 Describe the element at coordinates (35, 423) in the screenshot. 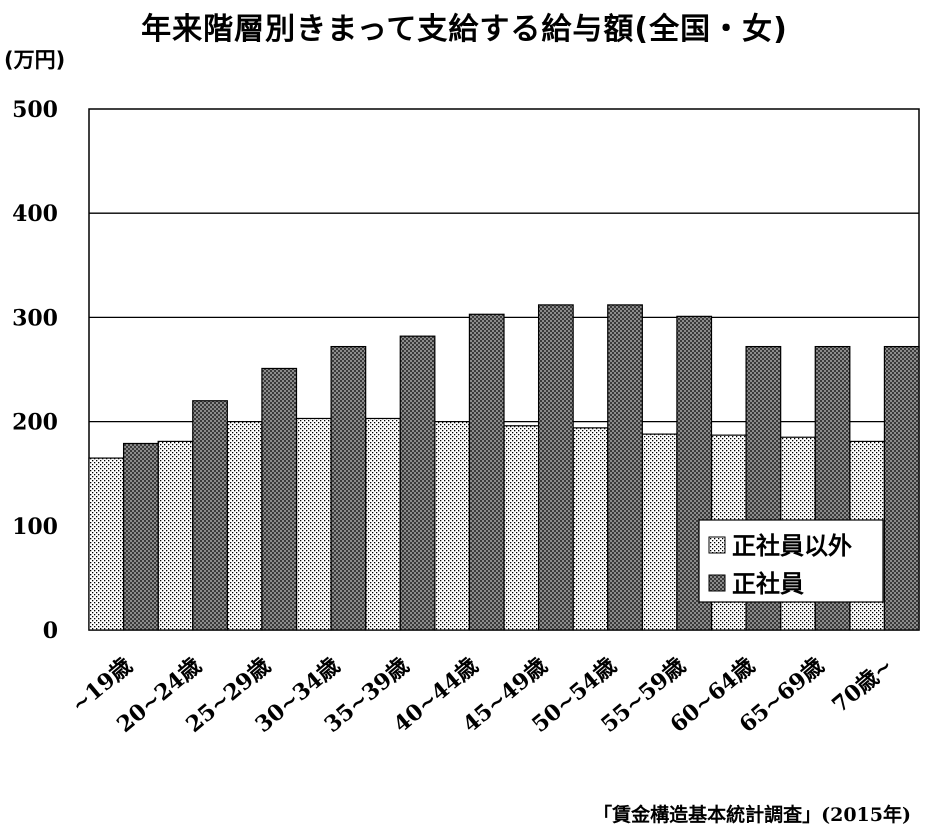

I see `y-tick-label: 200` at that location.